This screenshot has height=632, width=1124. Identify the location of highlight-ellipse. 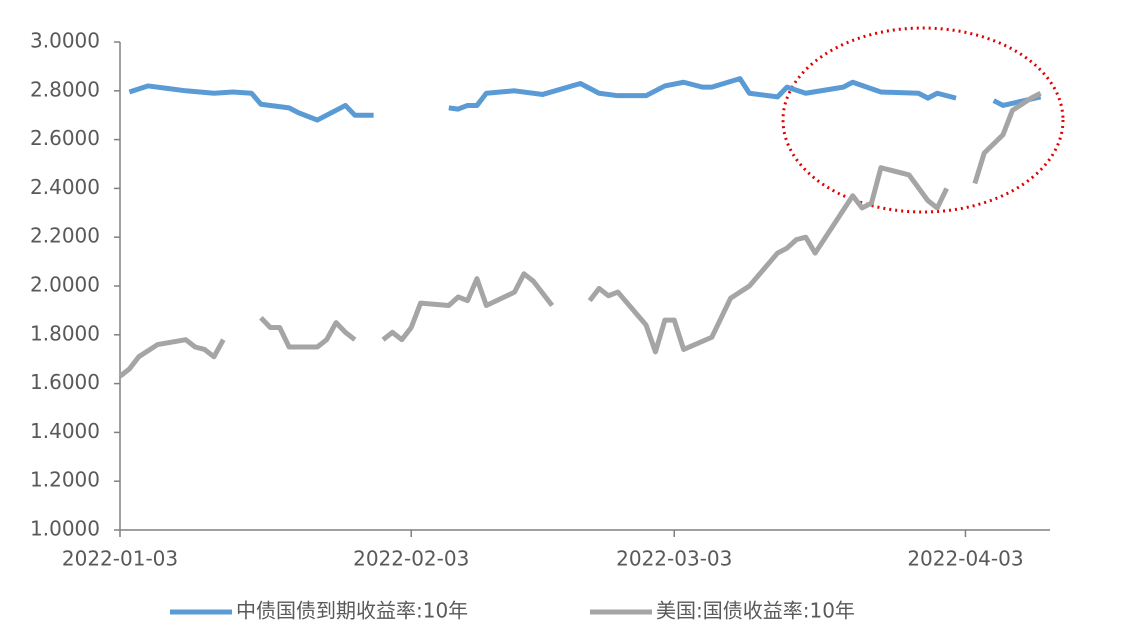
(923, 120).